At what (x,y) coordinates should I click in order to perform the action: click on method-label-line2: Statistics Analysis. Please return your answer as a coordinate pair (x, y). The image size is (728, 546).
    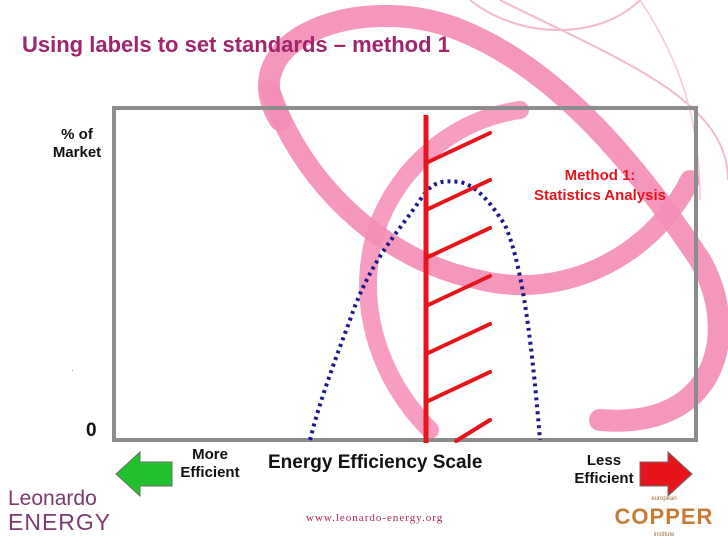
    Looking at the image, I should click on (599, 195).